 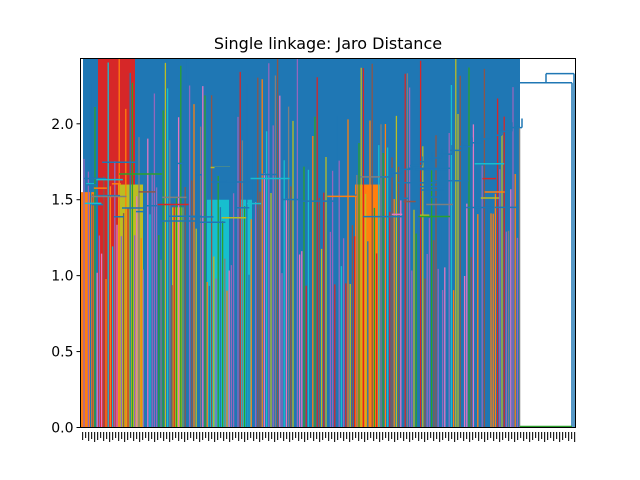 I want to click on y-axis: 0.0 0.5 1.0 1.5 2.0, so click(x=66, y=277).